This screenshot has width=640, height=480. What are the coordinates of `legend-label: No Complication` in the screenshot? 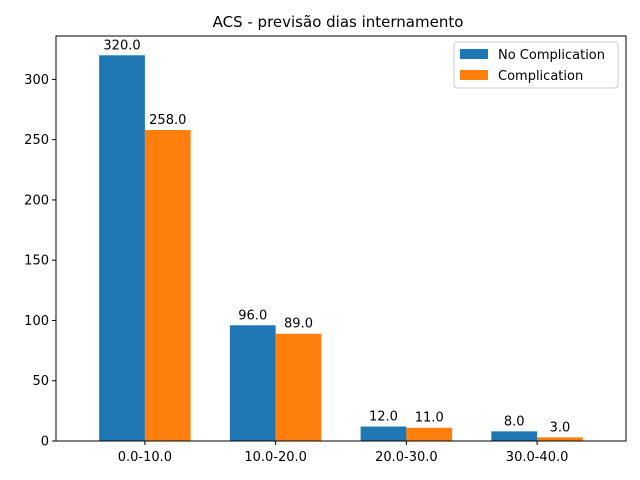 It's located at (551, 55).